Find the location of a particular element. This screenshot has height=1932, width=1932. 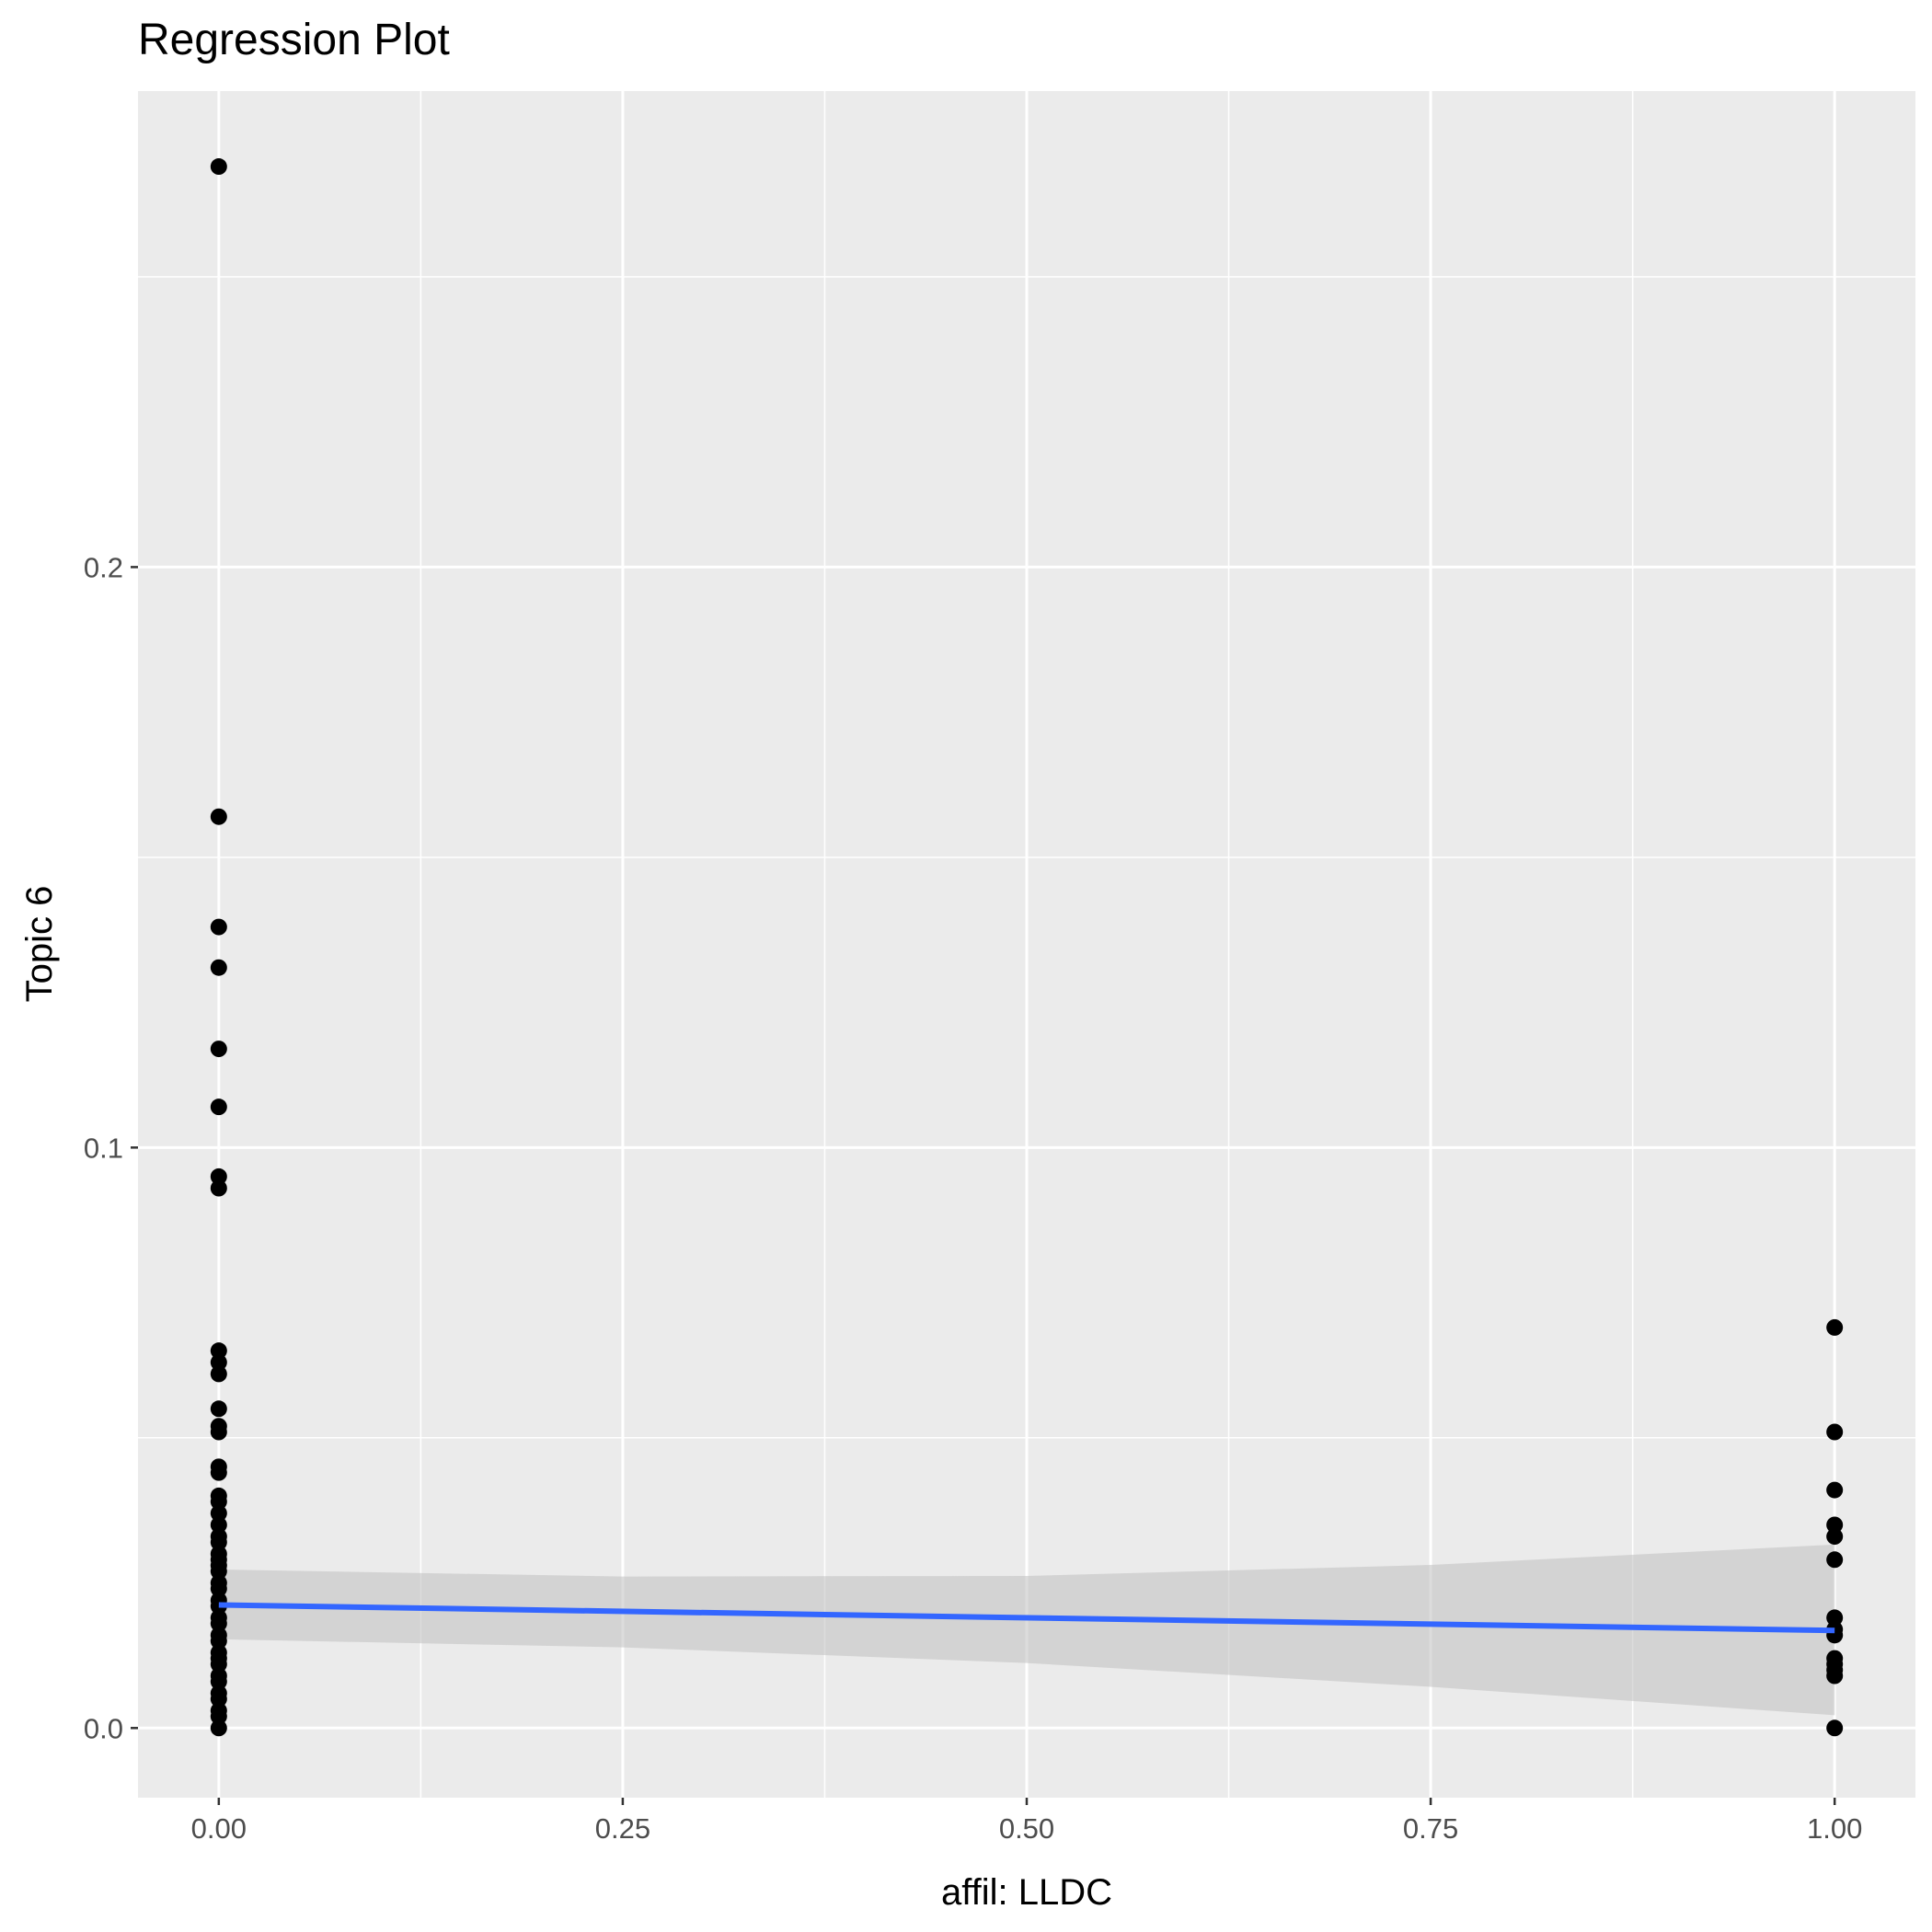

y-tick-label: 0.0 is located at coordinates (103, 1728).